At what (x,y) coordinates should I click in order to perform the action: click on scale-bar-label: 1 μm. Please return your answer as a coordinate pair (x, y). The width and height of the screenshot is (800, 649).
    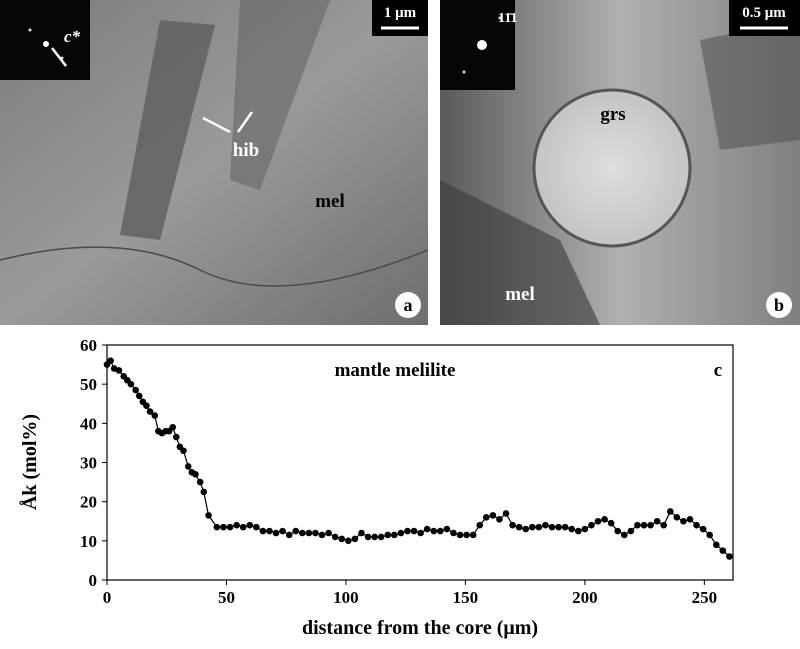
    Looking at the image, I should click on (400, 13).